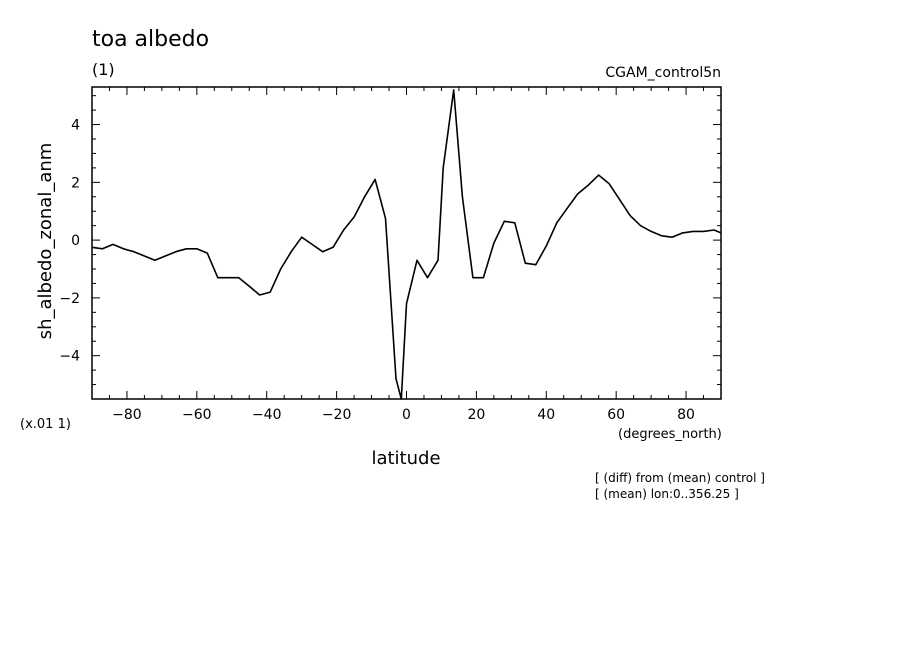 Image resolution: width=904 pixels, height=654 pixels. I want to click on x-units-label: (degrees_north), so click(670, 434).